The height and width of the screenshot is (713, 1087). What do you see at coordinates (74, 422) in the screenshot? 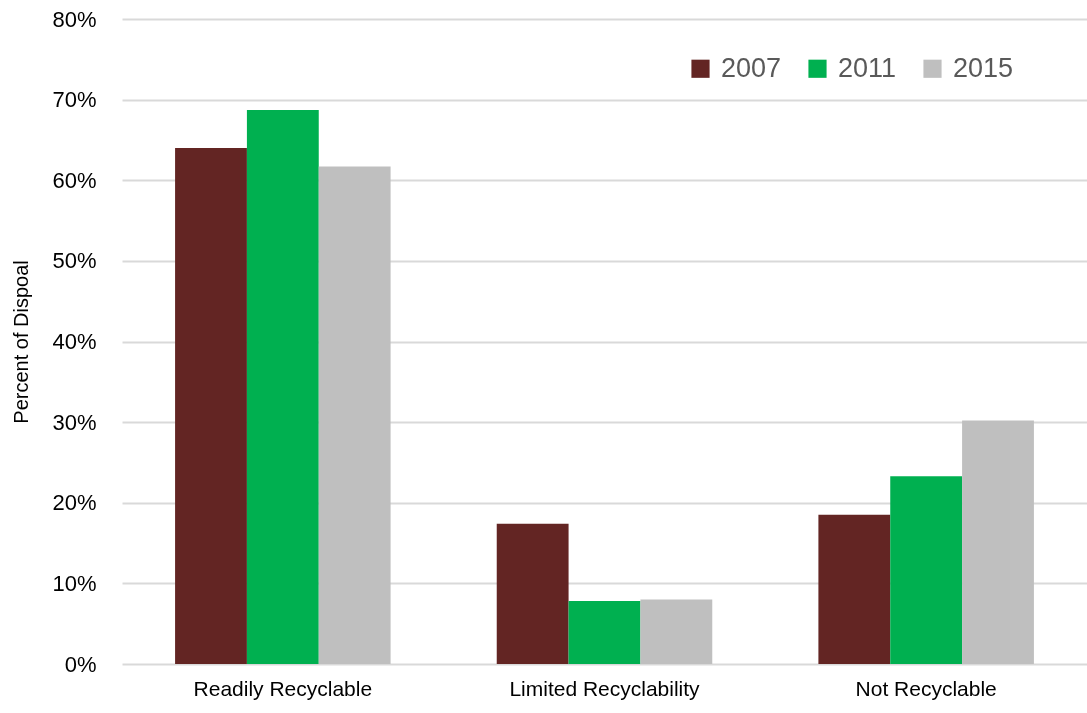
I see `y-tick-label: 30%` at bounding box center [74, 422].